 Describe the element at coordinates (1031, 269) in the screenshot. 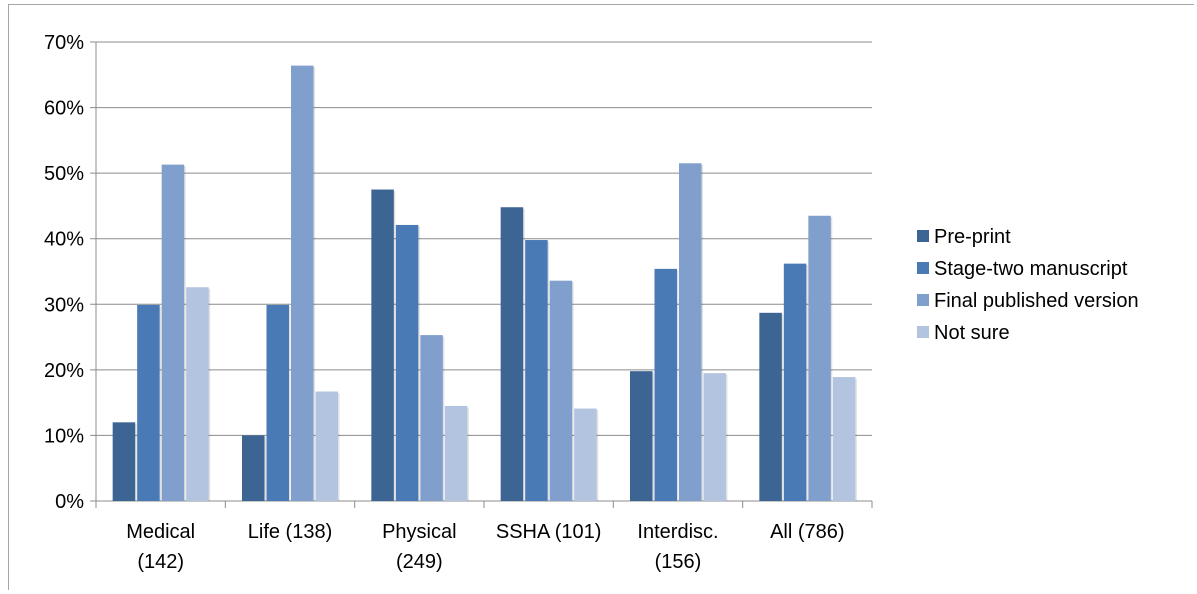

I see `legend-label: Stage-two manuscript` at that location.